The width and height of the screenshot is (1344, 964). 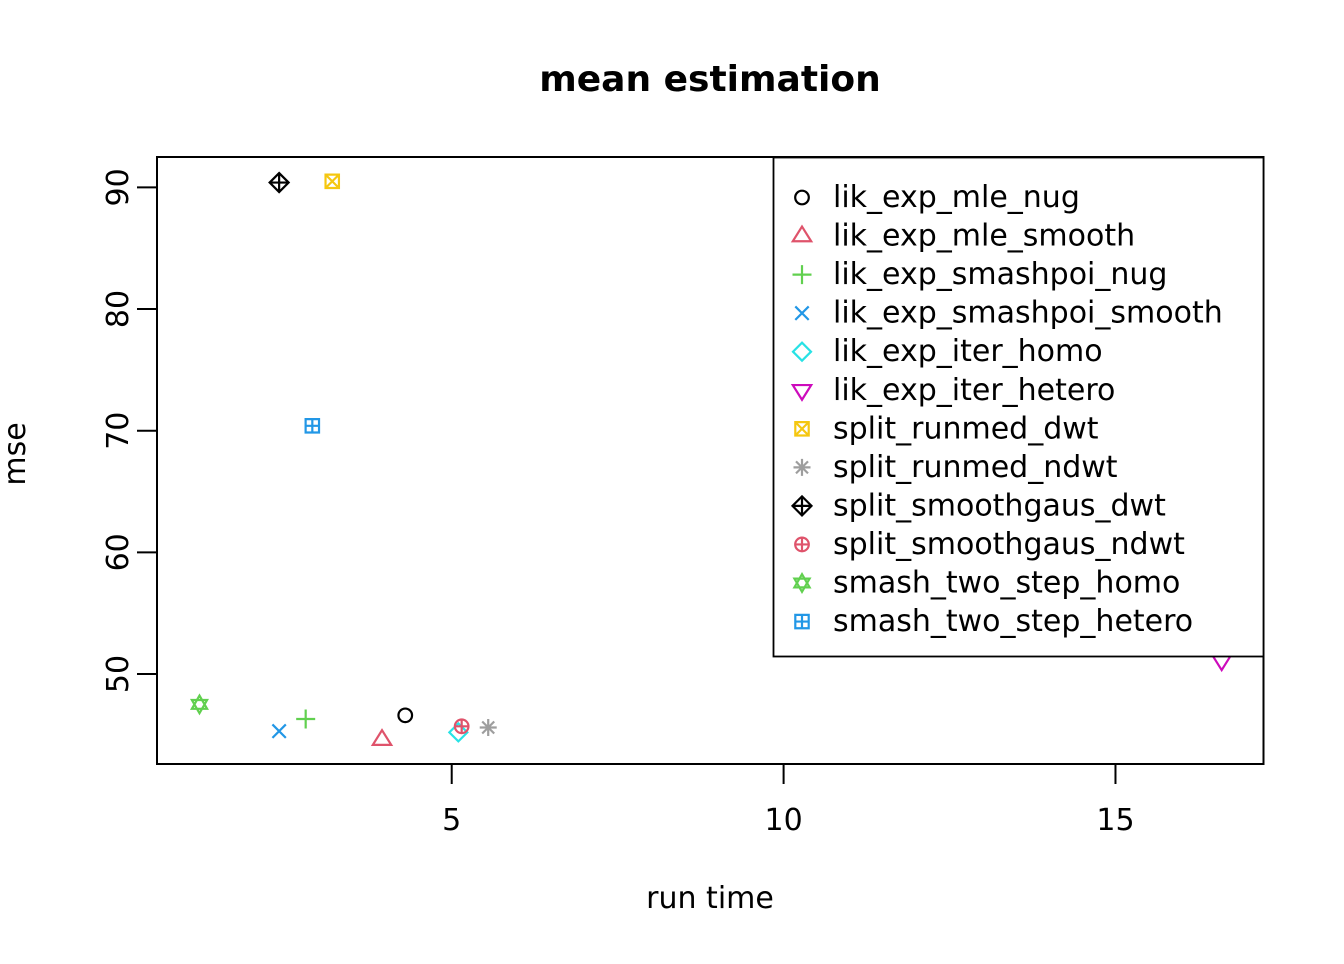 What do you see at coordinates (118, 309) in the screenshot?
I see `y-tick-label: 80` at bounding box center [118, 309].